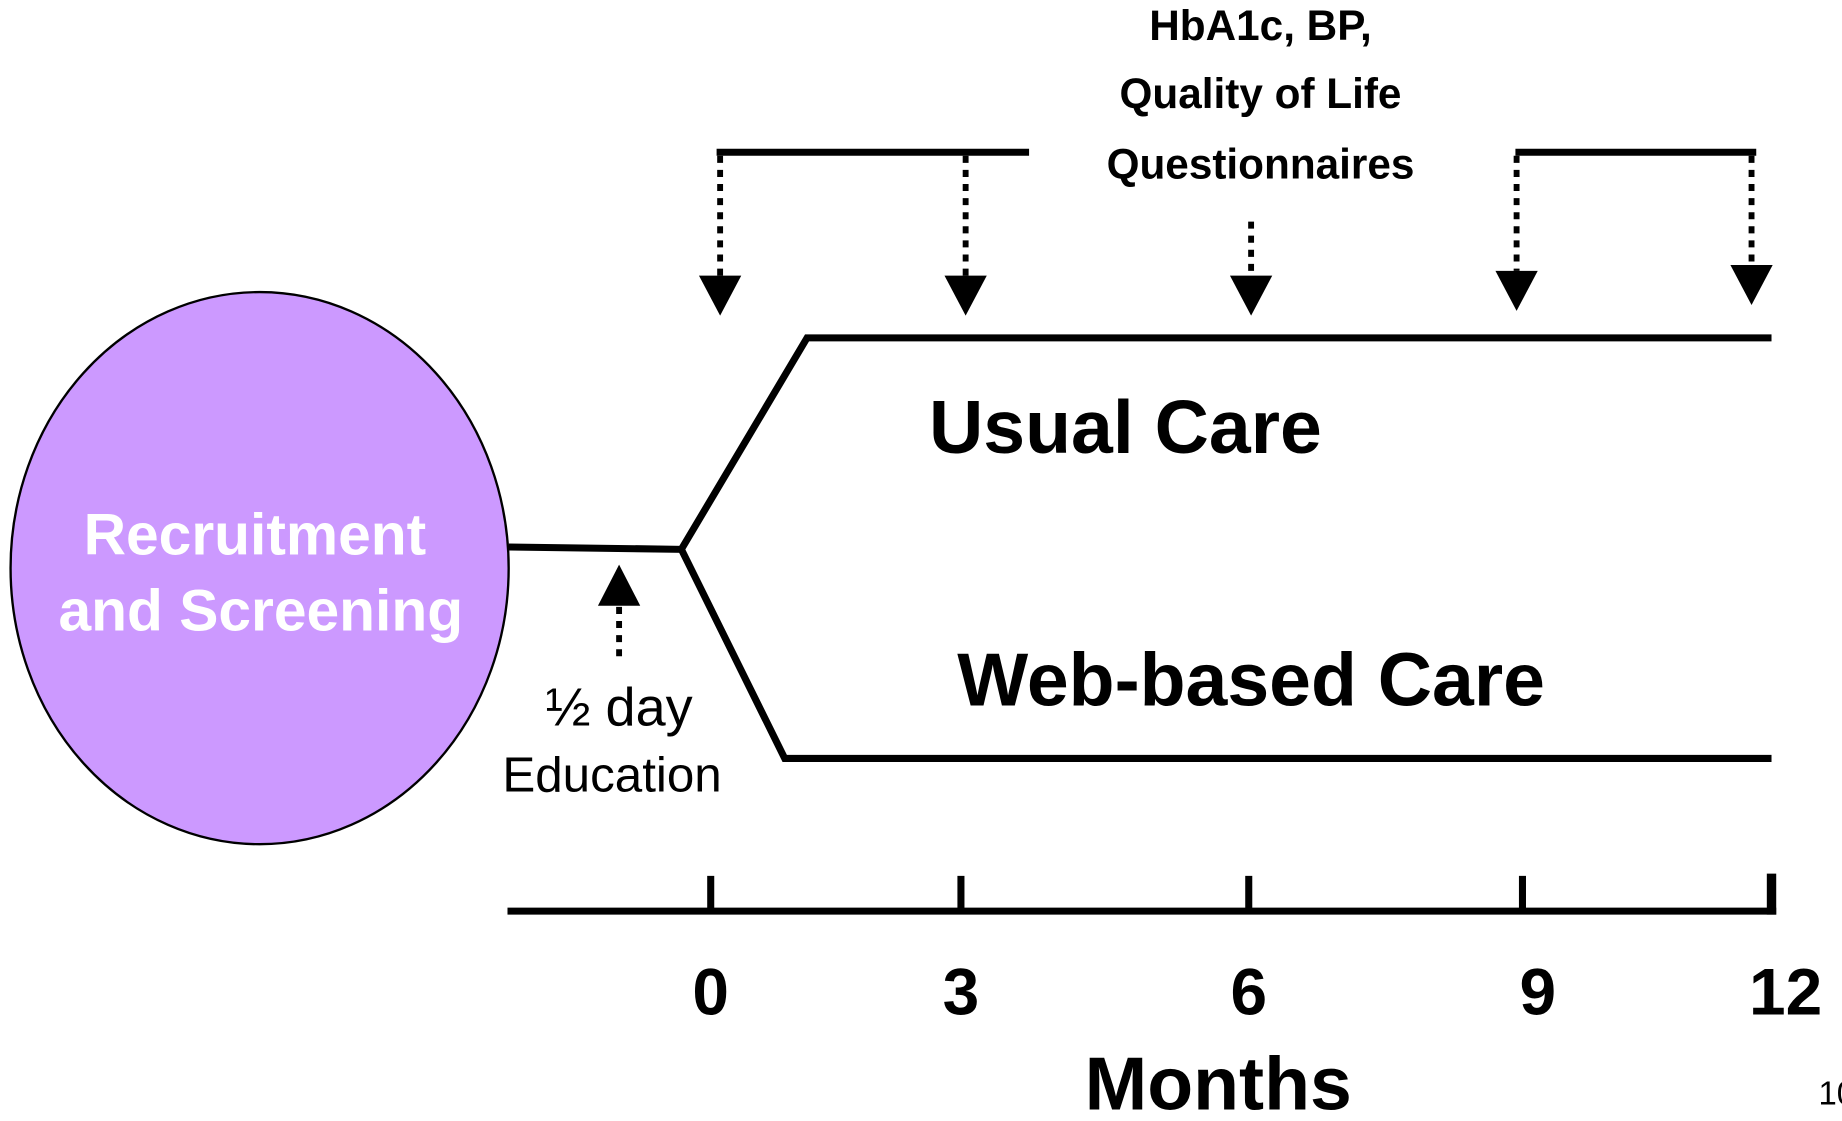 The width and height of the screenshot is (1842, 1121). What do you see at coordinates (1261, 93) in the screenshot?
I see `header-line: Quality of Life` at bounding box center [1261, 93].